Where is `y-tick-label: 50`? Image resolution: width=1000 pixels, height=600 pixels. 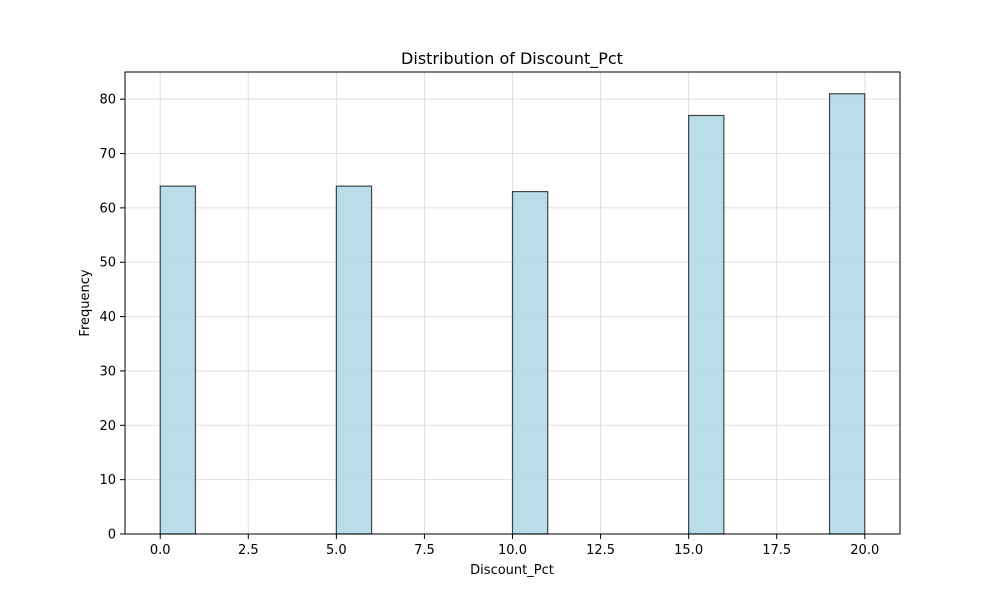
y-tick-label: 50 is located at coordinates (107, 263).